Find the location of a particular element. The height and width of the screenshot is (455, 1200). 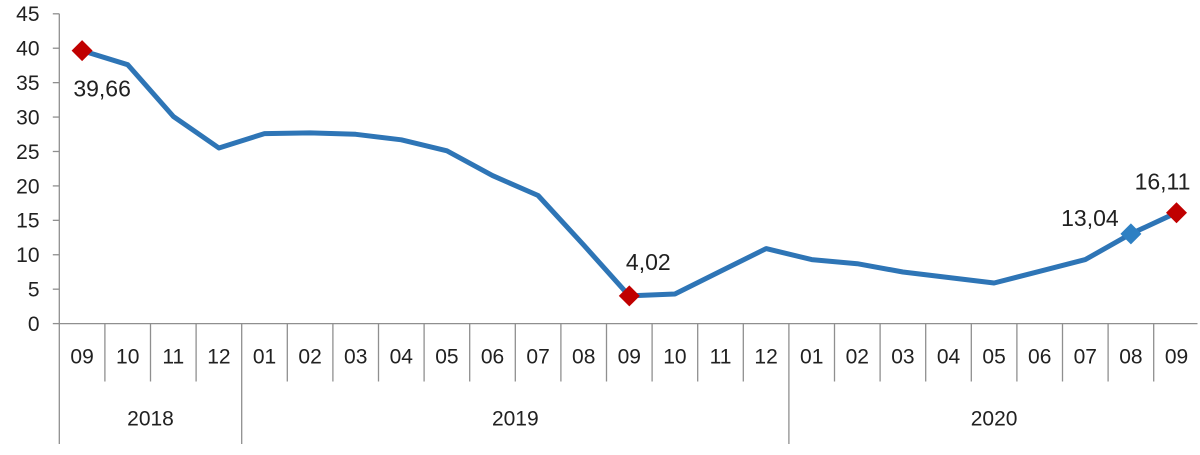

month-label-17: 02 is located at coordinates (857, 356).